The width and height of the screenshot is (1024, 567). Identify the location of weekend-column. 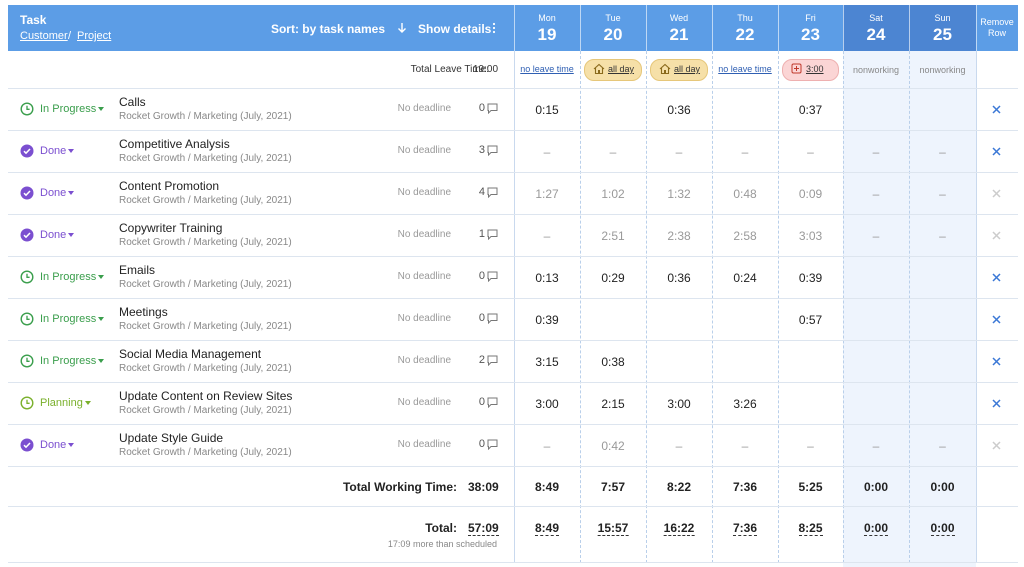
(942, 309).